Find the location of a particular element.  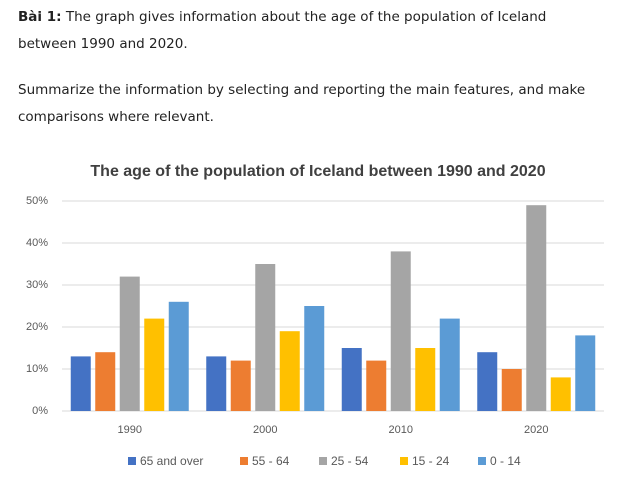

y-tick-label: 30% is located at coordinates (37, 285).